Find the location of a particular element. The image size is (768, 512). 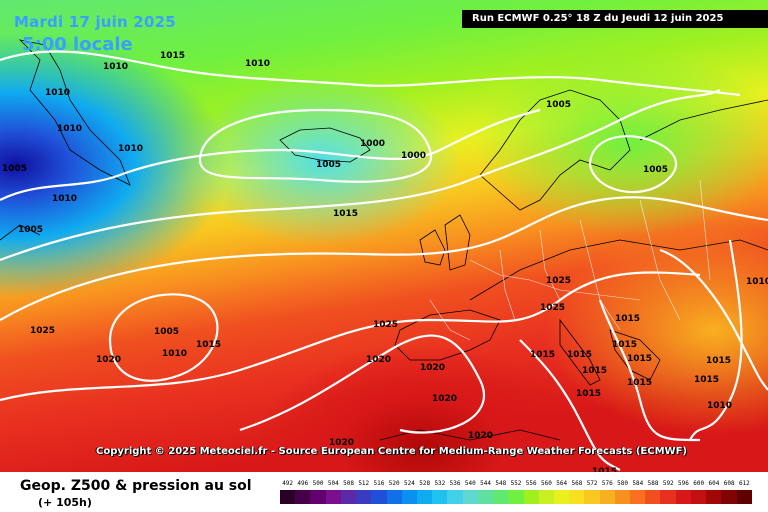

legend-value: 520 is located at coordinates (394, 483).